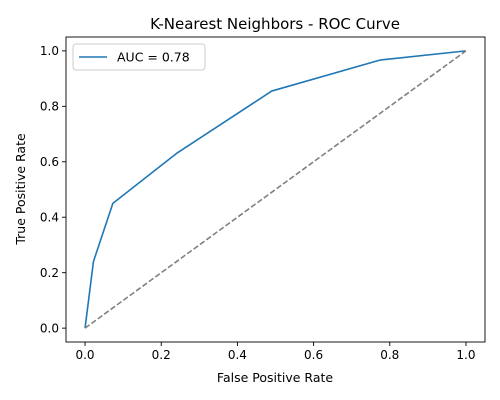 The image size is (500, 400). Describe the element at coordinates (84, 355) in the screenshot. I see `x-tick-label: 0.0` at that location.